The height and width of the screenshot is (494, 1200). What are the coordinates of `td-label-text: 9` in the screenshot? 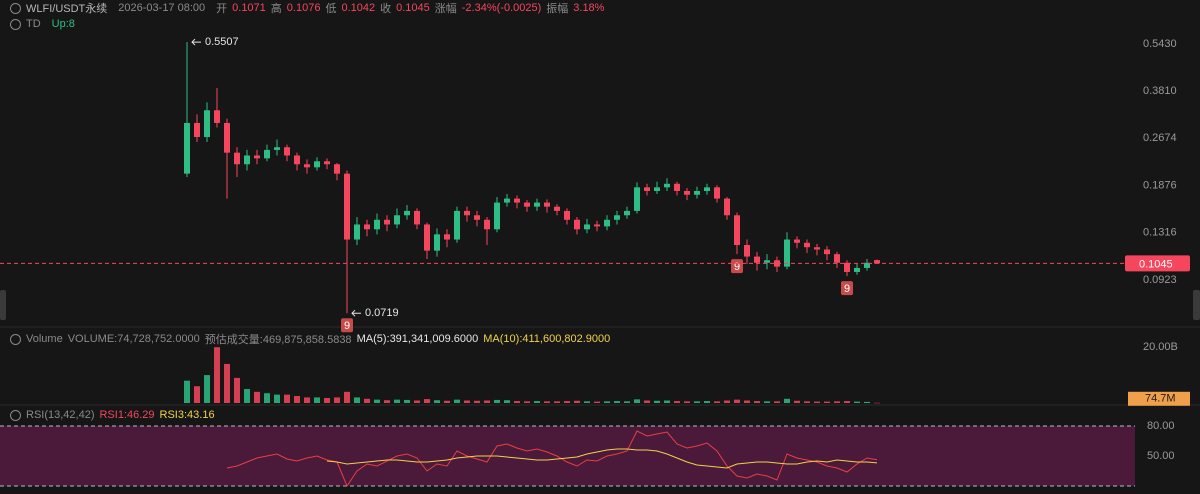 It's located at (737, 267).